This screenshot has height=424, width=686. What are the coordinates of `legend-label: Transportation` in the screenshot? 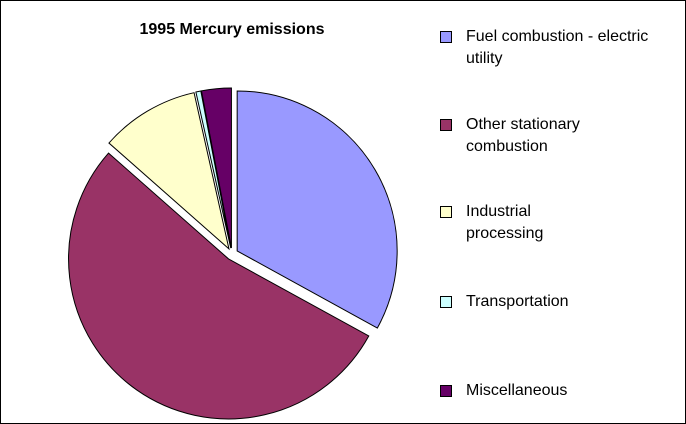 It's located at (517, 301).